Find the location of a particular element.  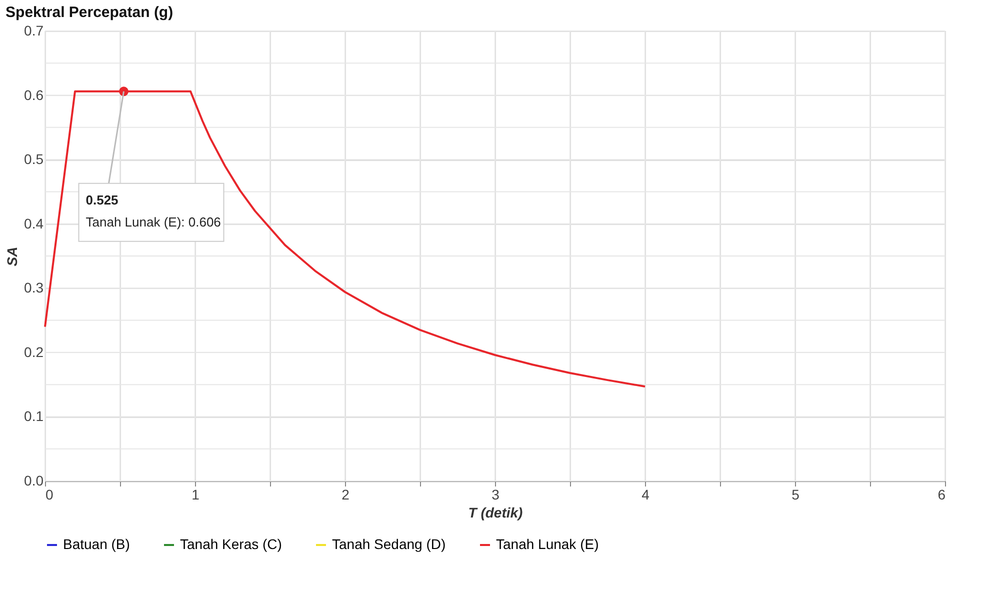

chart-title: Spektral Percepatan (g) is located at coordinates (90, 12).